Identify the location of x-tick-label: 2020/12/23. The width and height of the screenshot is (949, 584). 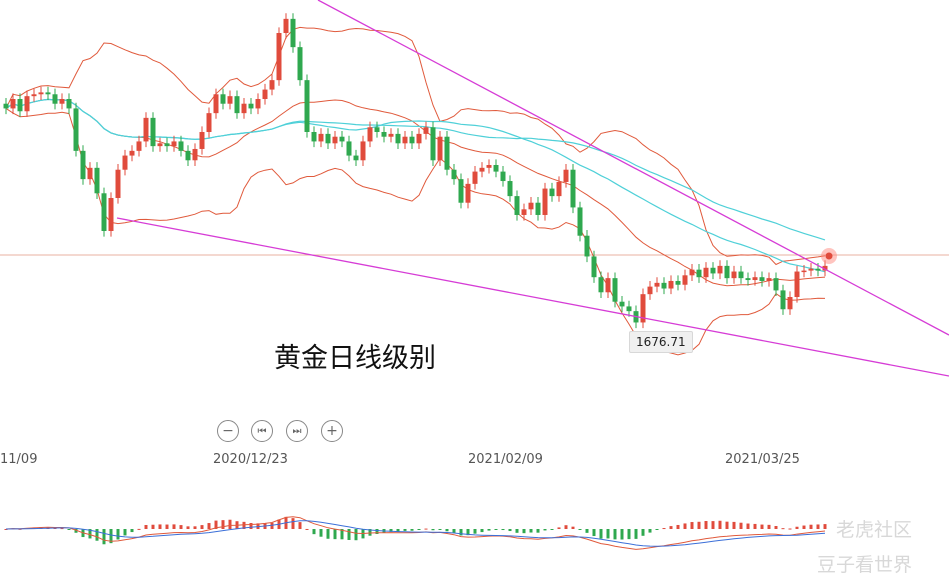
(250, 459).